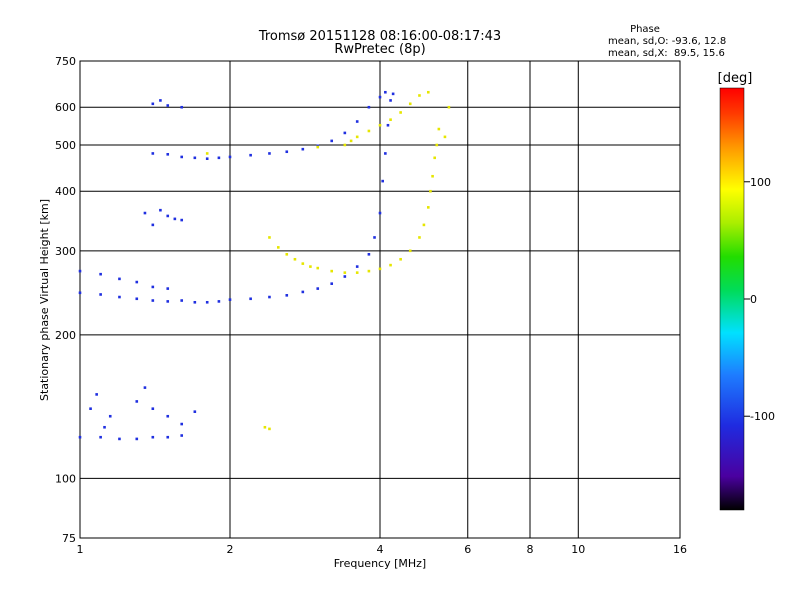  What do you see at coordinates (65, 145) in the screenshot?
I see `y-tick-label: 500` at bounding box center [65, 145].